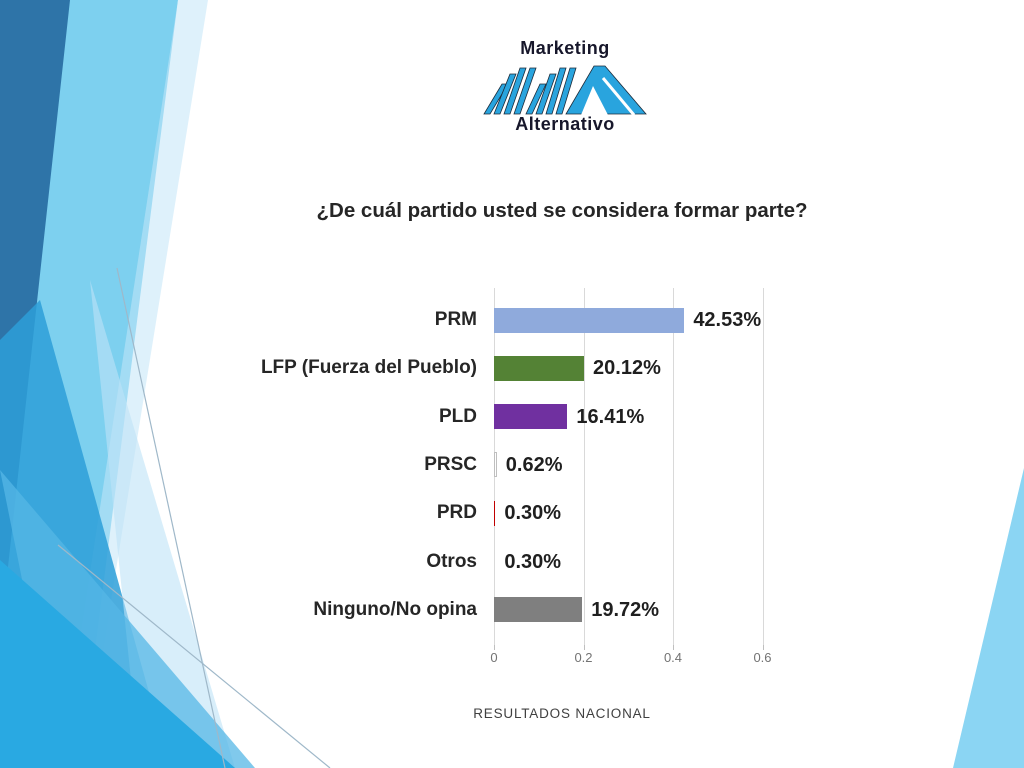 The width and height of the screenshot is (1024, 768). Describe the element at coordinates (673, 657) in the screenshot. I see `x-axis-tick-label: 0.4` at that location.